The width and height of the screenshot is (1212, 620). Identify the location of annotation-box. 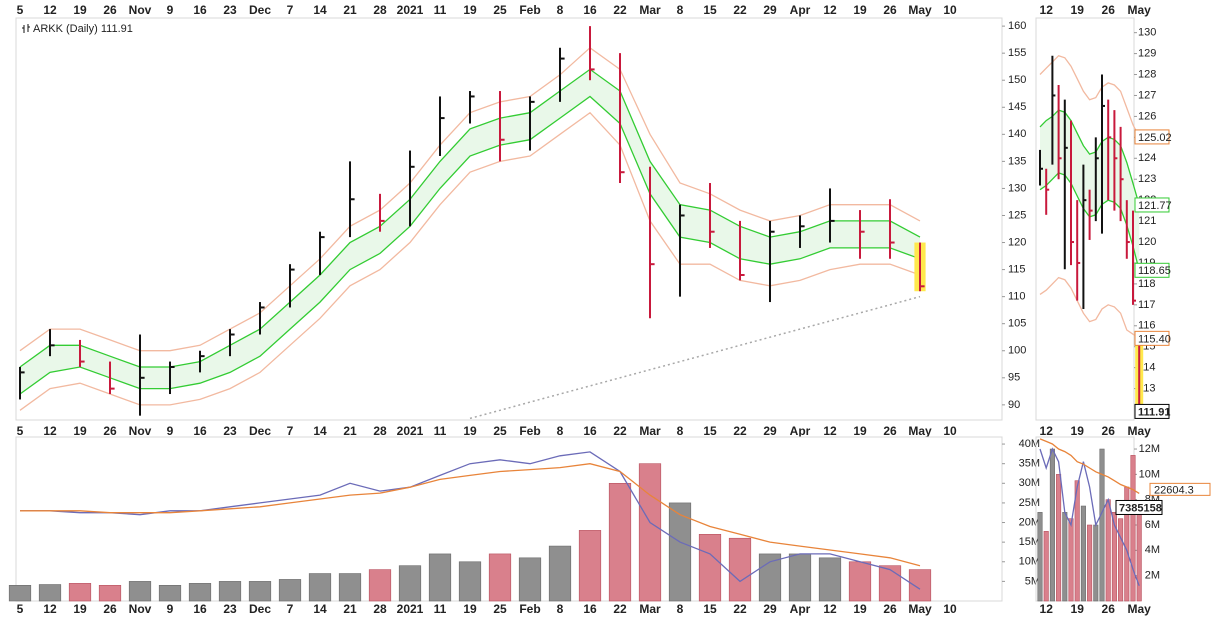
(1180, 489).